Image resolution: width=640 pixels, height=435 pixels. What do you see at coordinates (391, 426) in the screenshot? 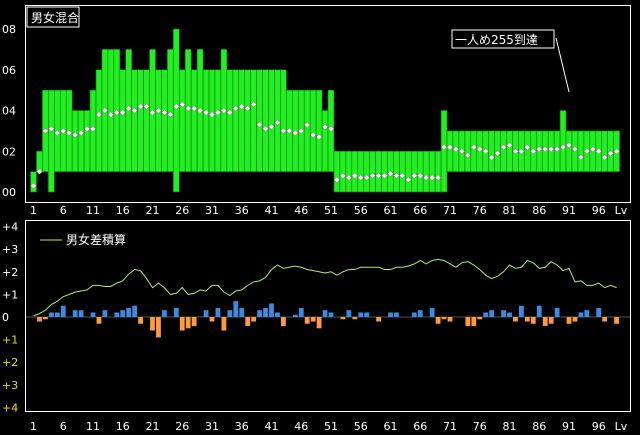
I see `x-tick-label: 61` at bounding box center [391, 426].